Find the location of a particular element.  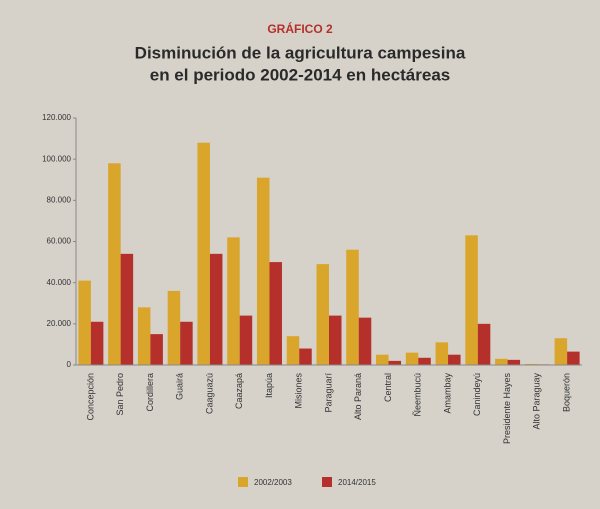

x-tick-label: Amambay is located at coordinates (447, 393).